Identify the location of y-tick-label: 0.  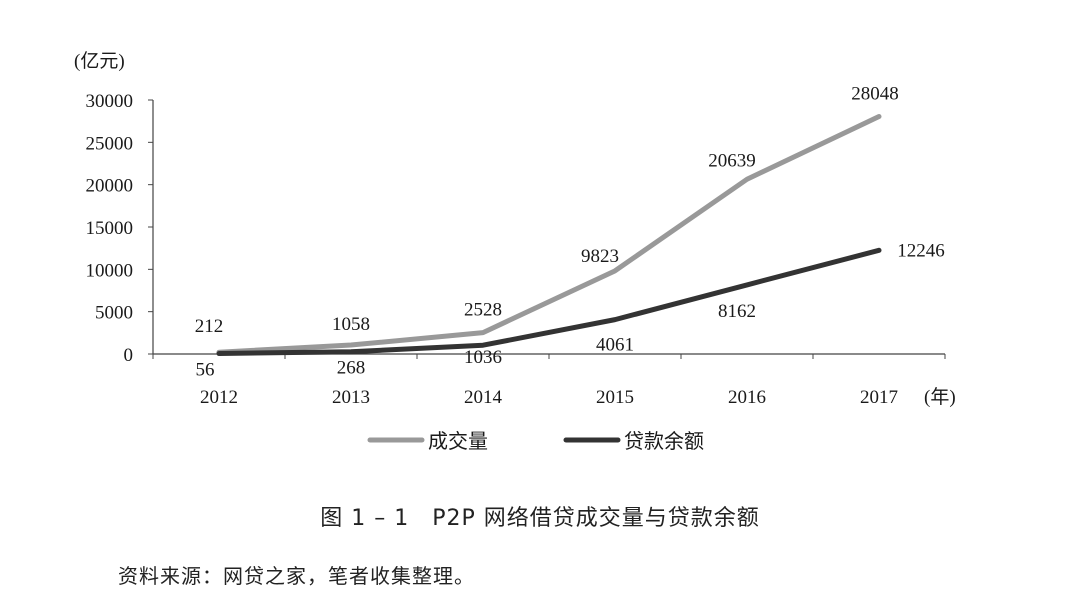
(129, 355).